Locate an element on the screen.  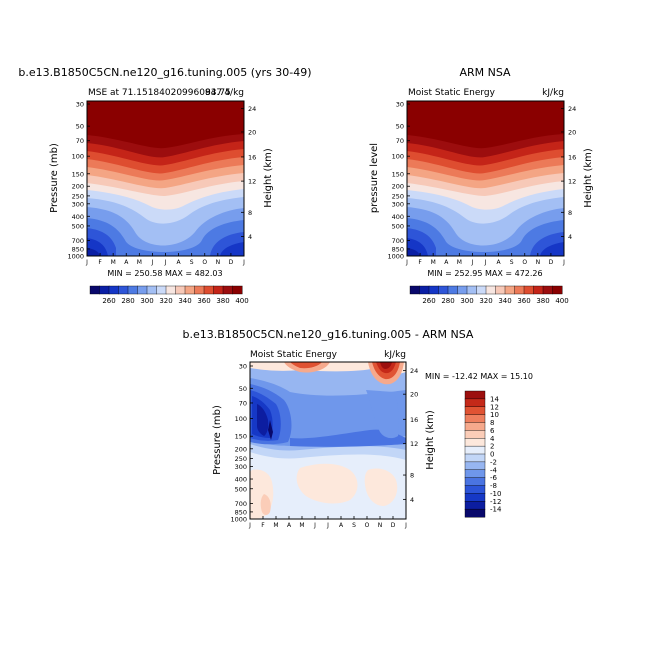
pressure-tick-label: 700 is located at coordinates (78, 241).